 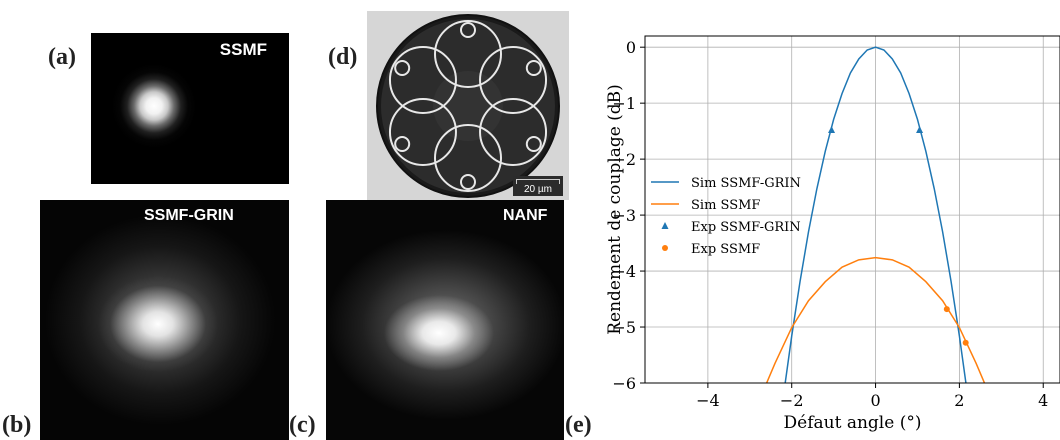 What do you see at coordinates (853, 423) in the screenshot?
I see `x-axis-label: Défaut angle (°)` at bounding box center [853, 423].